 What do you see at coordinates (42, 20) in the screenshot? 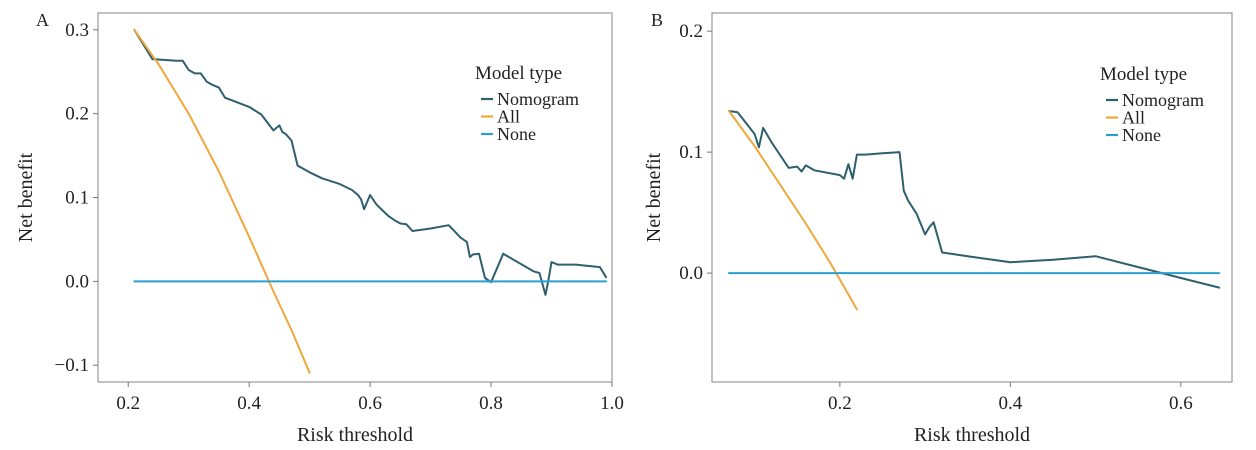
I see `panel-label: A` at bounding box center [42, 20].